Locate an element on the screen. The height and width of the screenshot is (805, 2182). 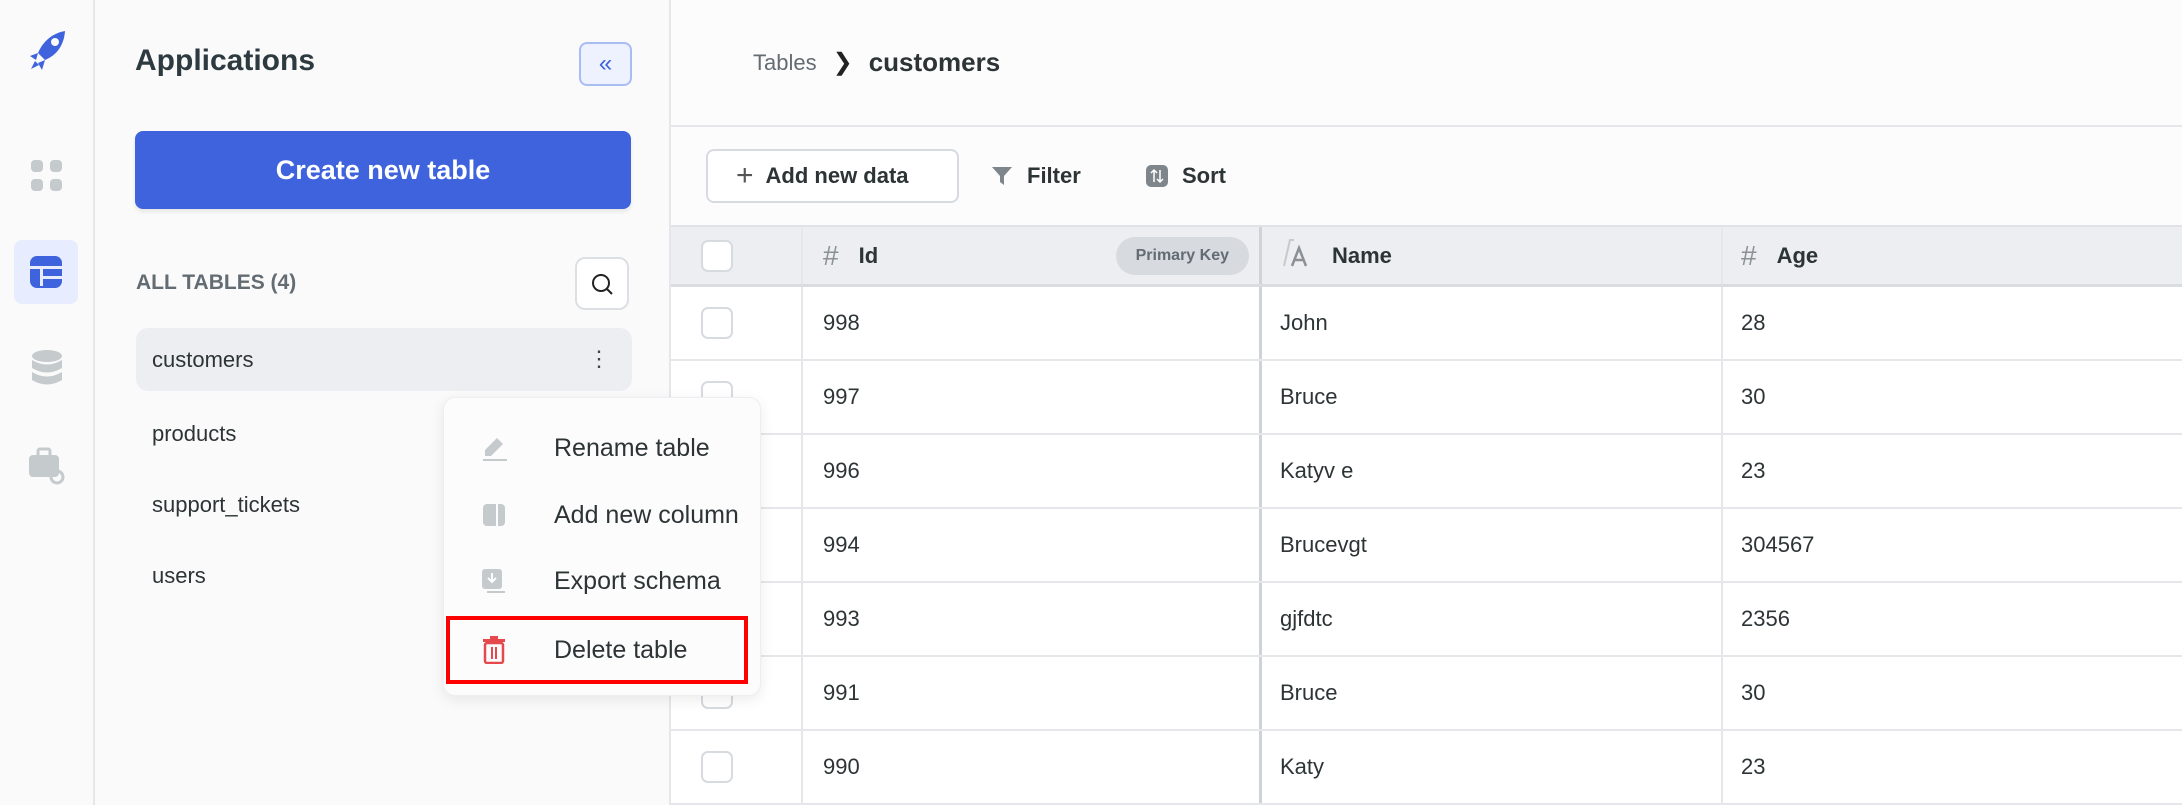
all-tables-label: ALL TABLES (4) is located at coordinates (216, 282).